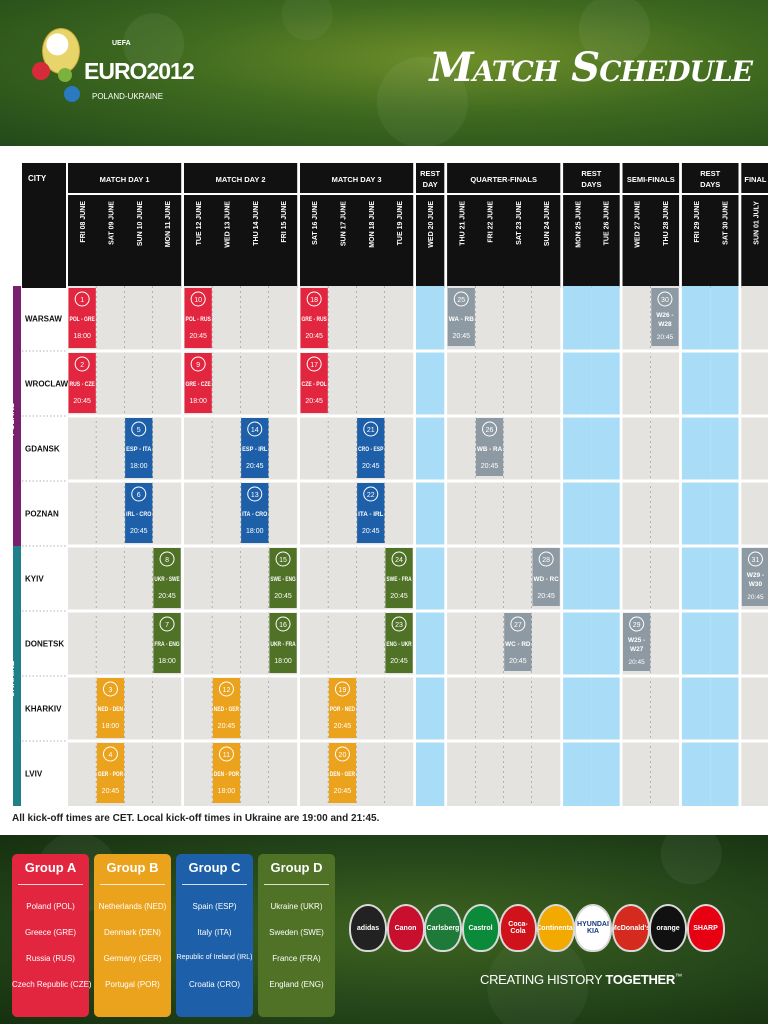  What do you see at coordinates (227, 224) in the screenshot?
I see `day-label: WED 13 JUNE` at bounding box center [227, 224].